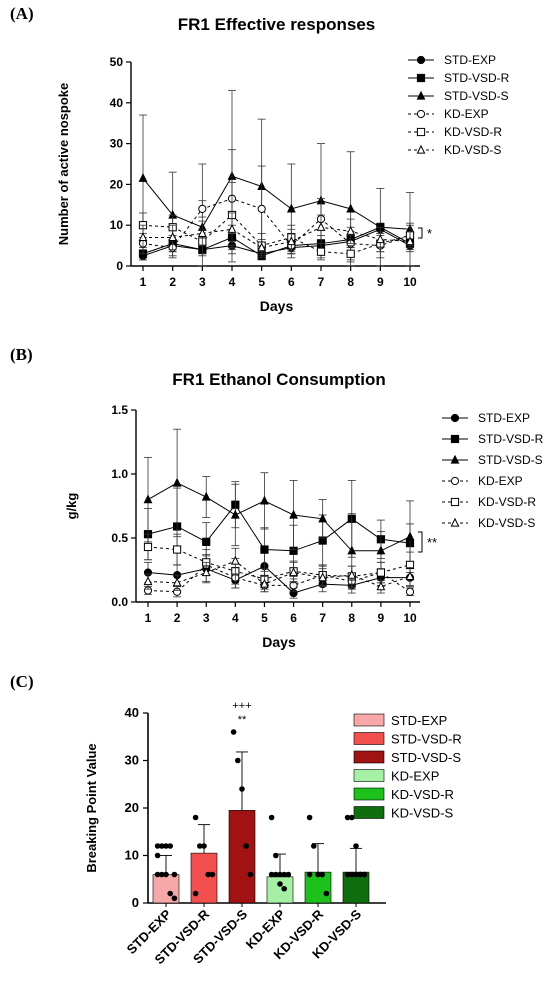 The width and height of the screenshot is (550, 985). What do you see at coordinates (280, 860) in the screenshot?
I see `bar-group-kd-exp` at bounding box center [280, 860].